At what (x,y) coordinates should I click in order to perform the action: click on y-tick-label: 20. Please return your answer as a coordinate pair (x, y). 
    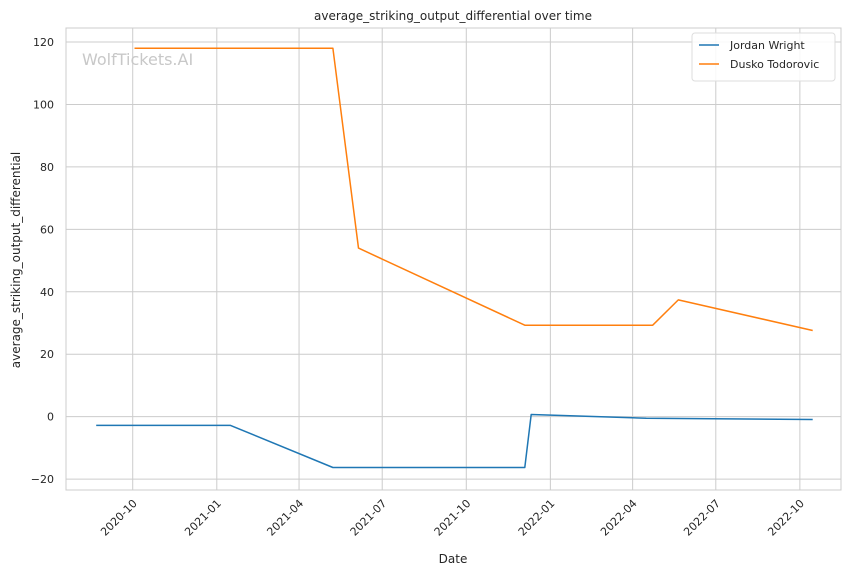
    Looking at the image, I should click on (47, 354).